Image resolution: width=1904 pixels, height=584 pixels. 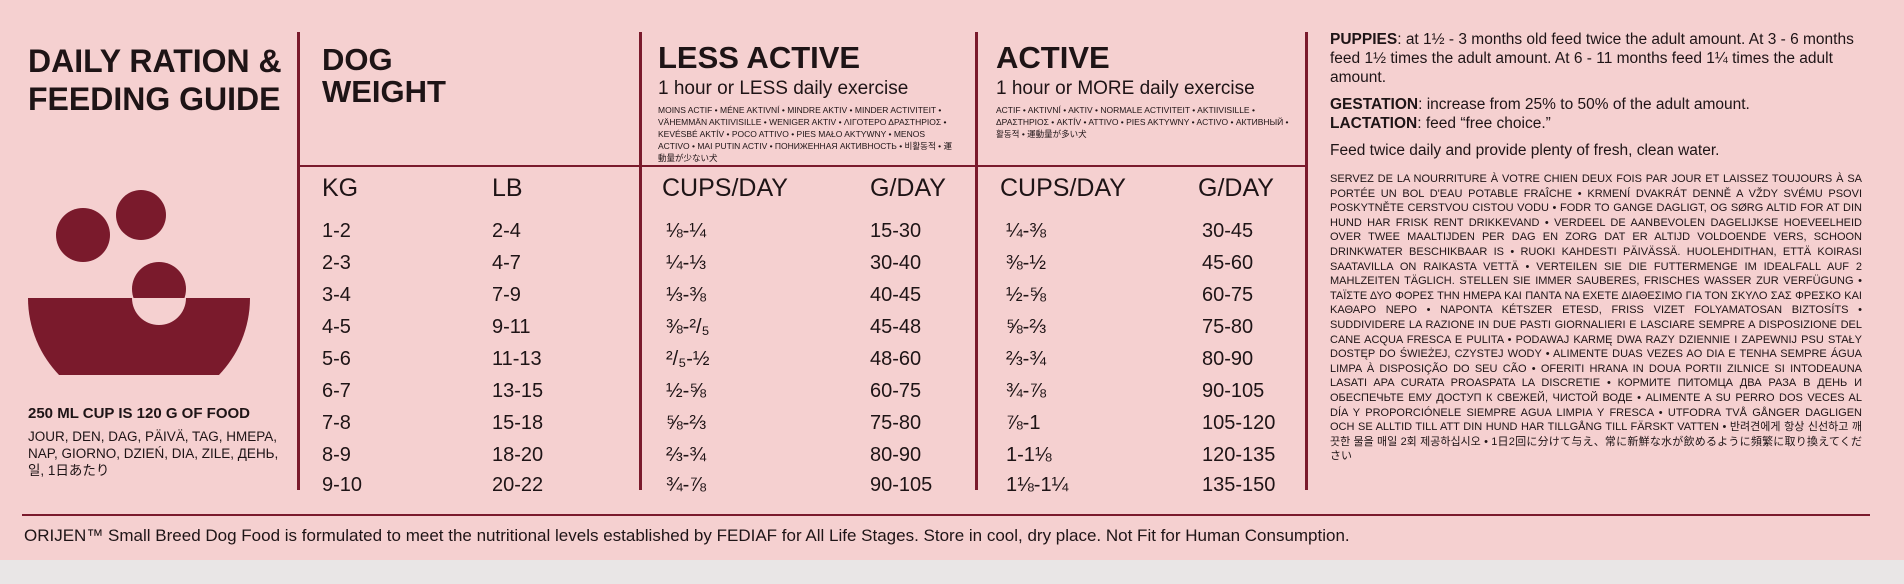 I want to click on kg-cell: 5-6, so click(x=336, y=359).